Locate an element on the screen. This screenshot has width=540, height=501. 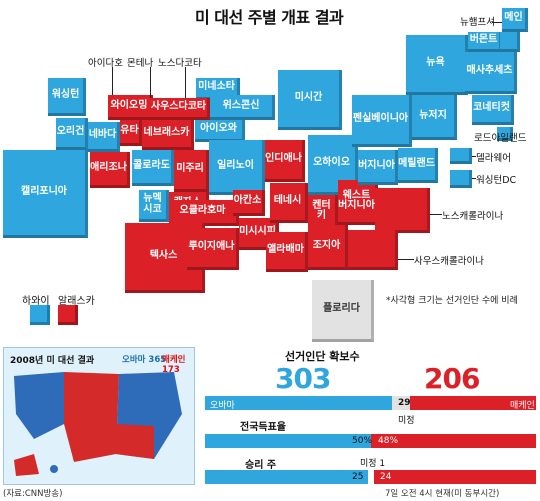
state-missouri: 미주리 is located at coordinates (191, 171).